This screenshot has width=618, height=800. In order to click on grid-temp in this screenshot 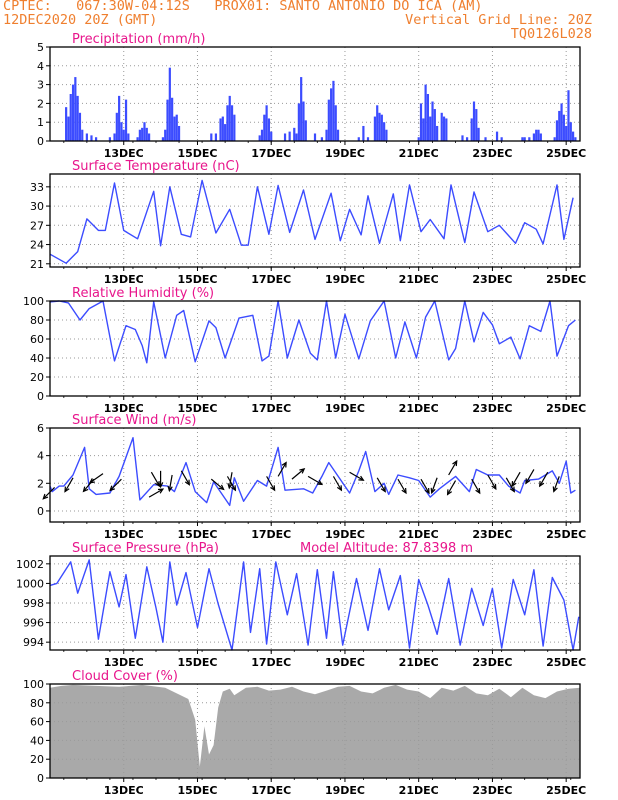, I will do `click(315, 220)`.